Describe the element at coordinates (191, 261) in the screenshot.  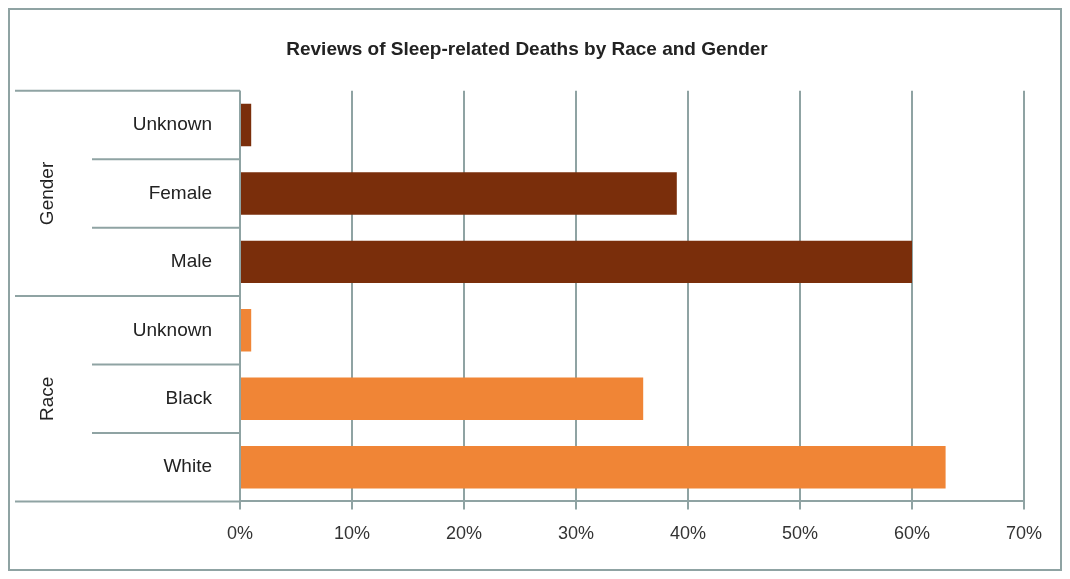
I see `y-tick-label: Male` at that location.